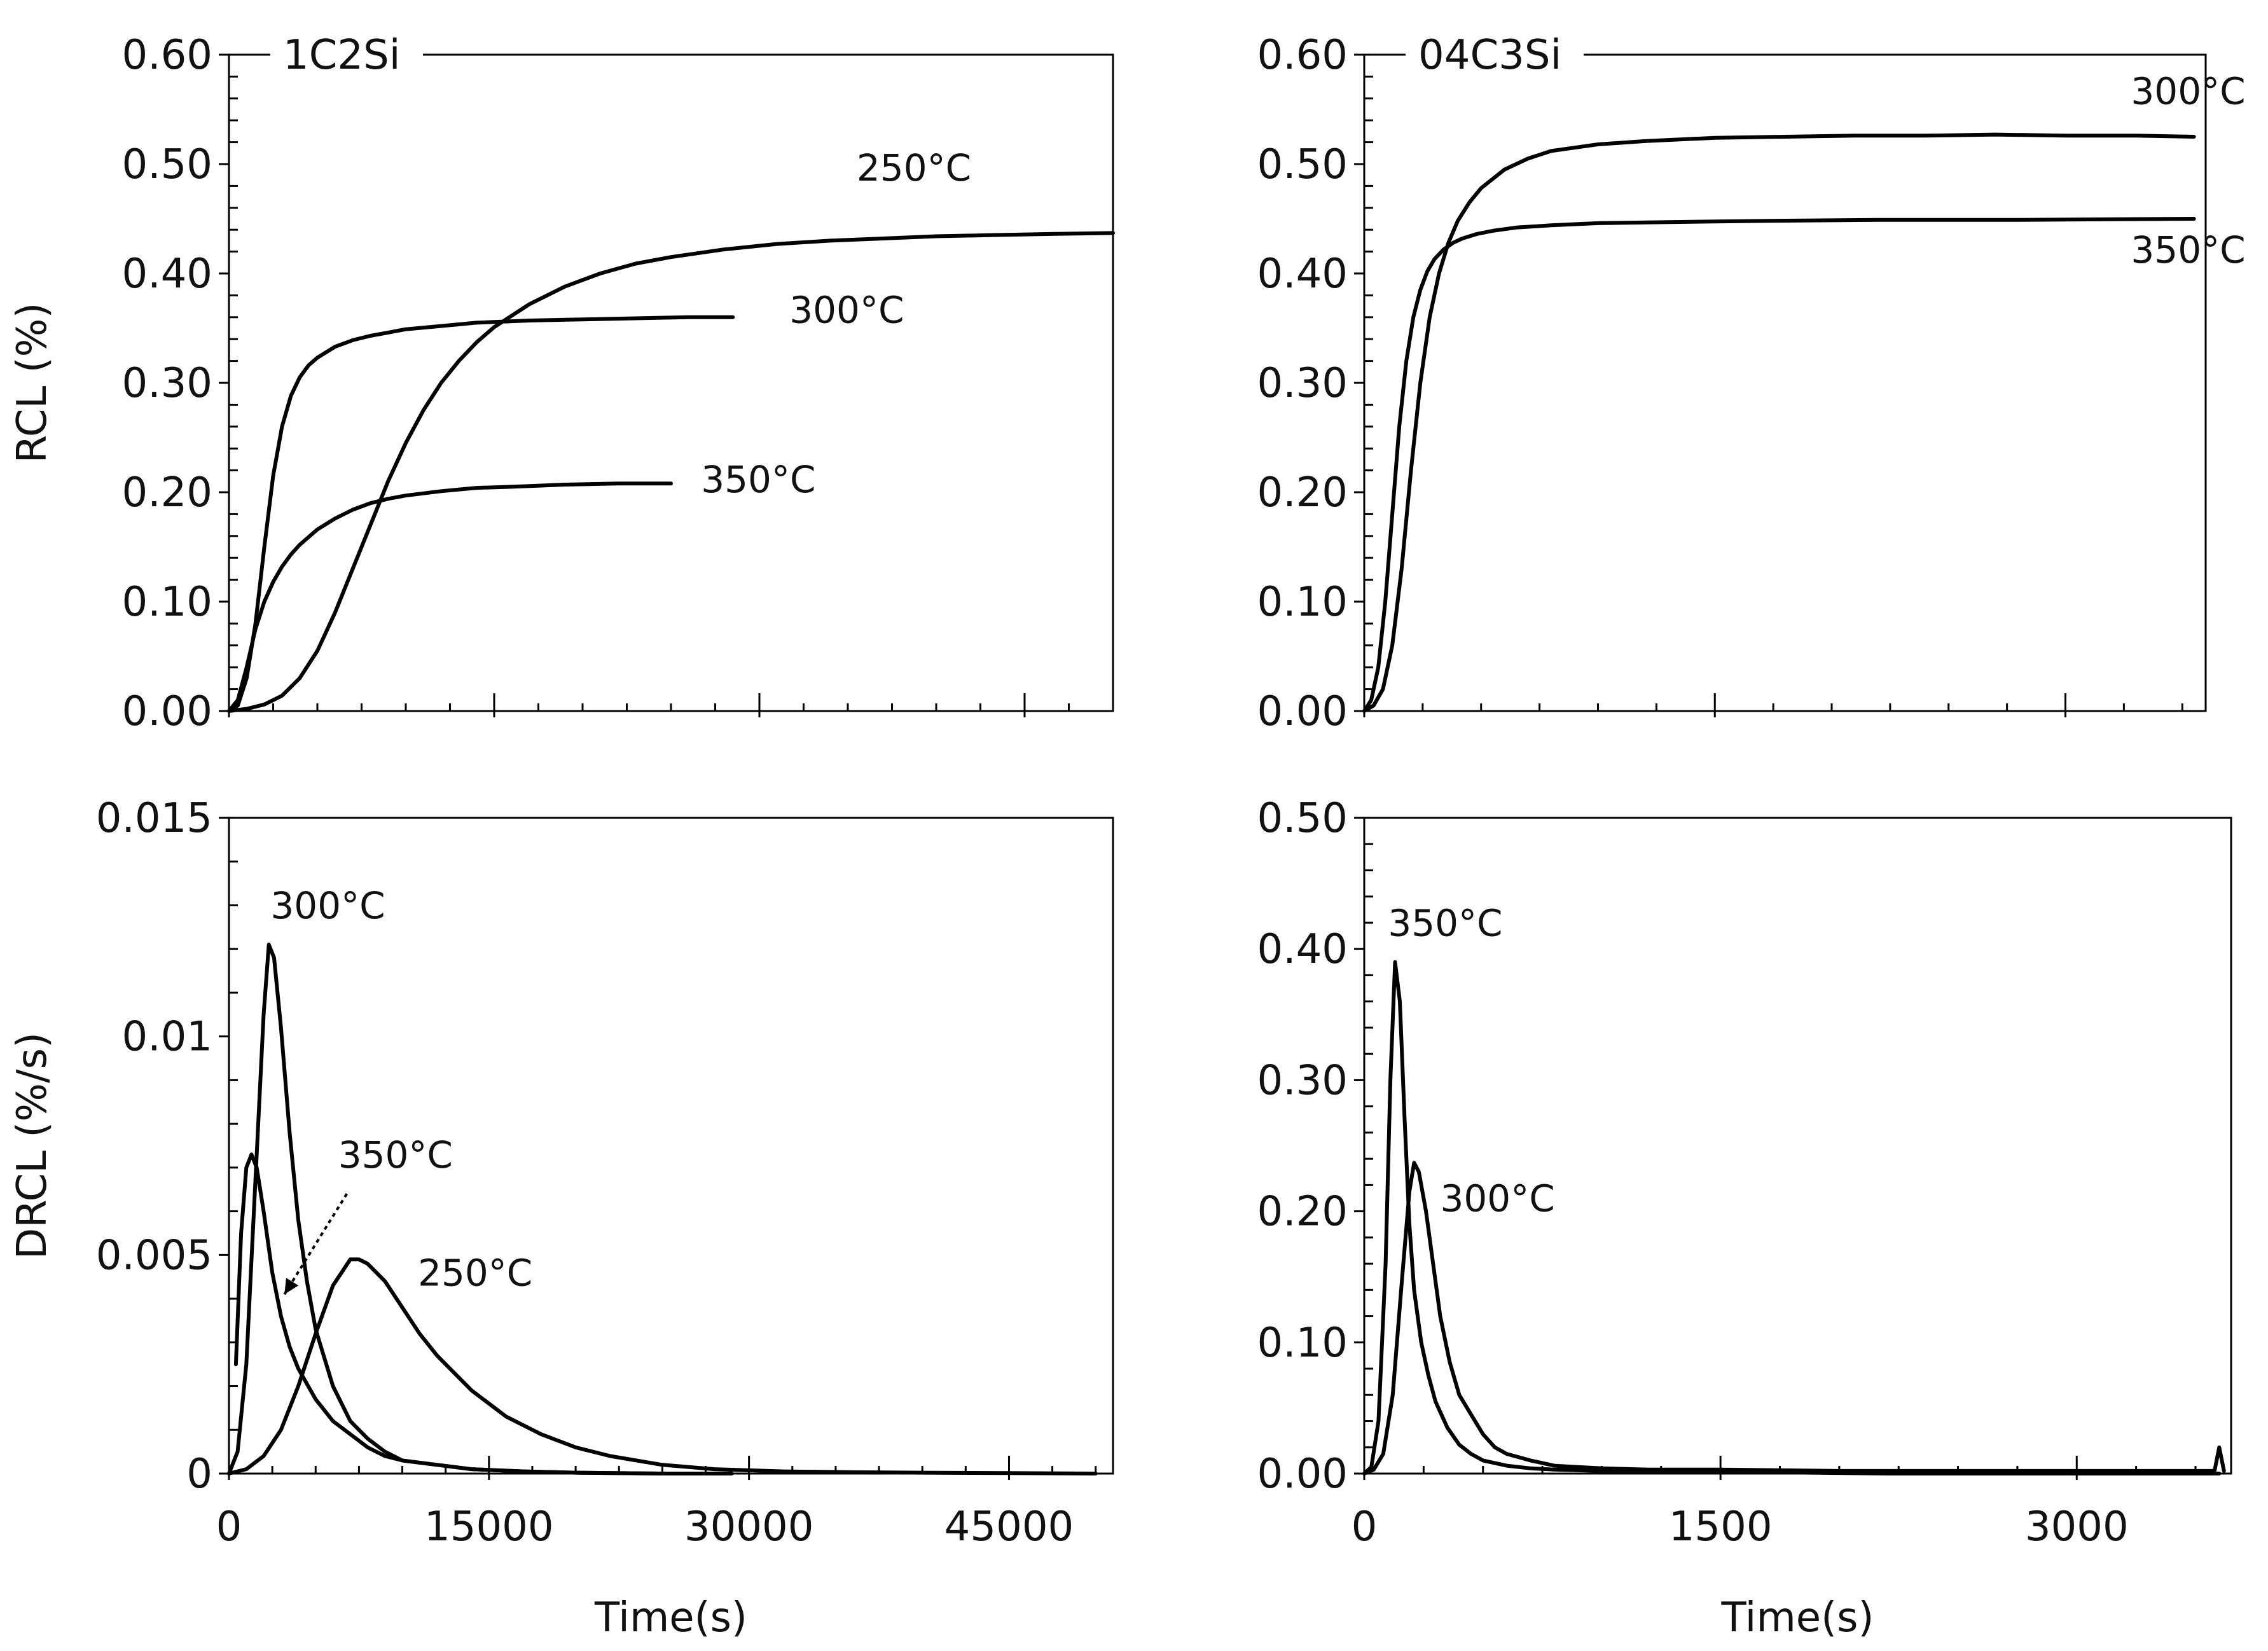 This screenshot has width=2268, height=1651. I want to click on x-tick-label: 45000, so click(1009, 1527).